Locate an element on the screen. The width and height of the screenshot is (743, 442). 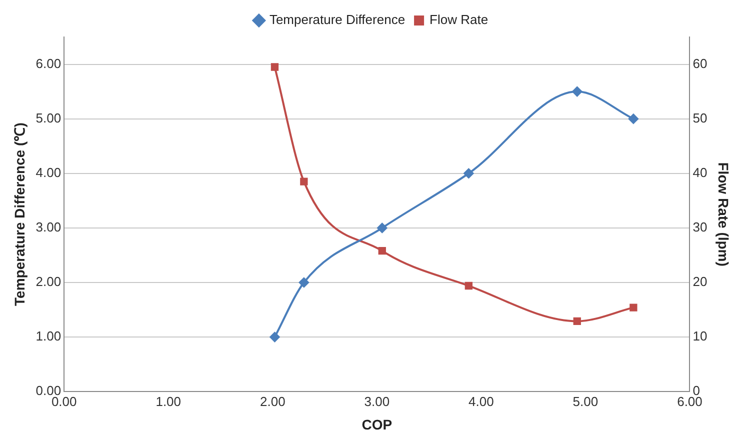
y2-tick-label: 60 is located at coordinates (700, 63).